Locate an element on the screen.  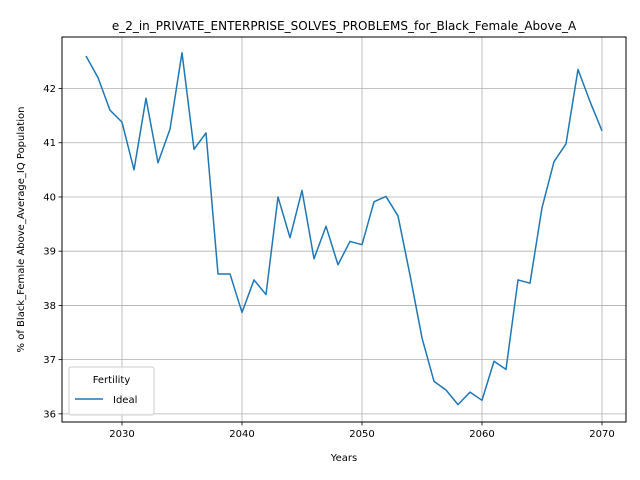
x-axis-label: Years is located at coordinates (343, 458).